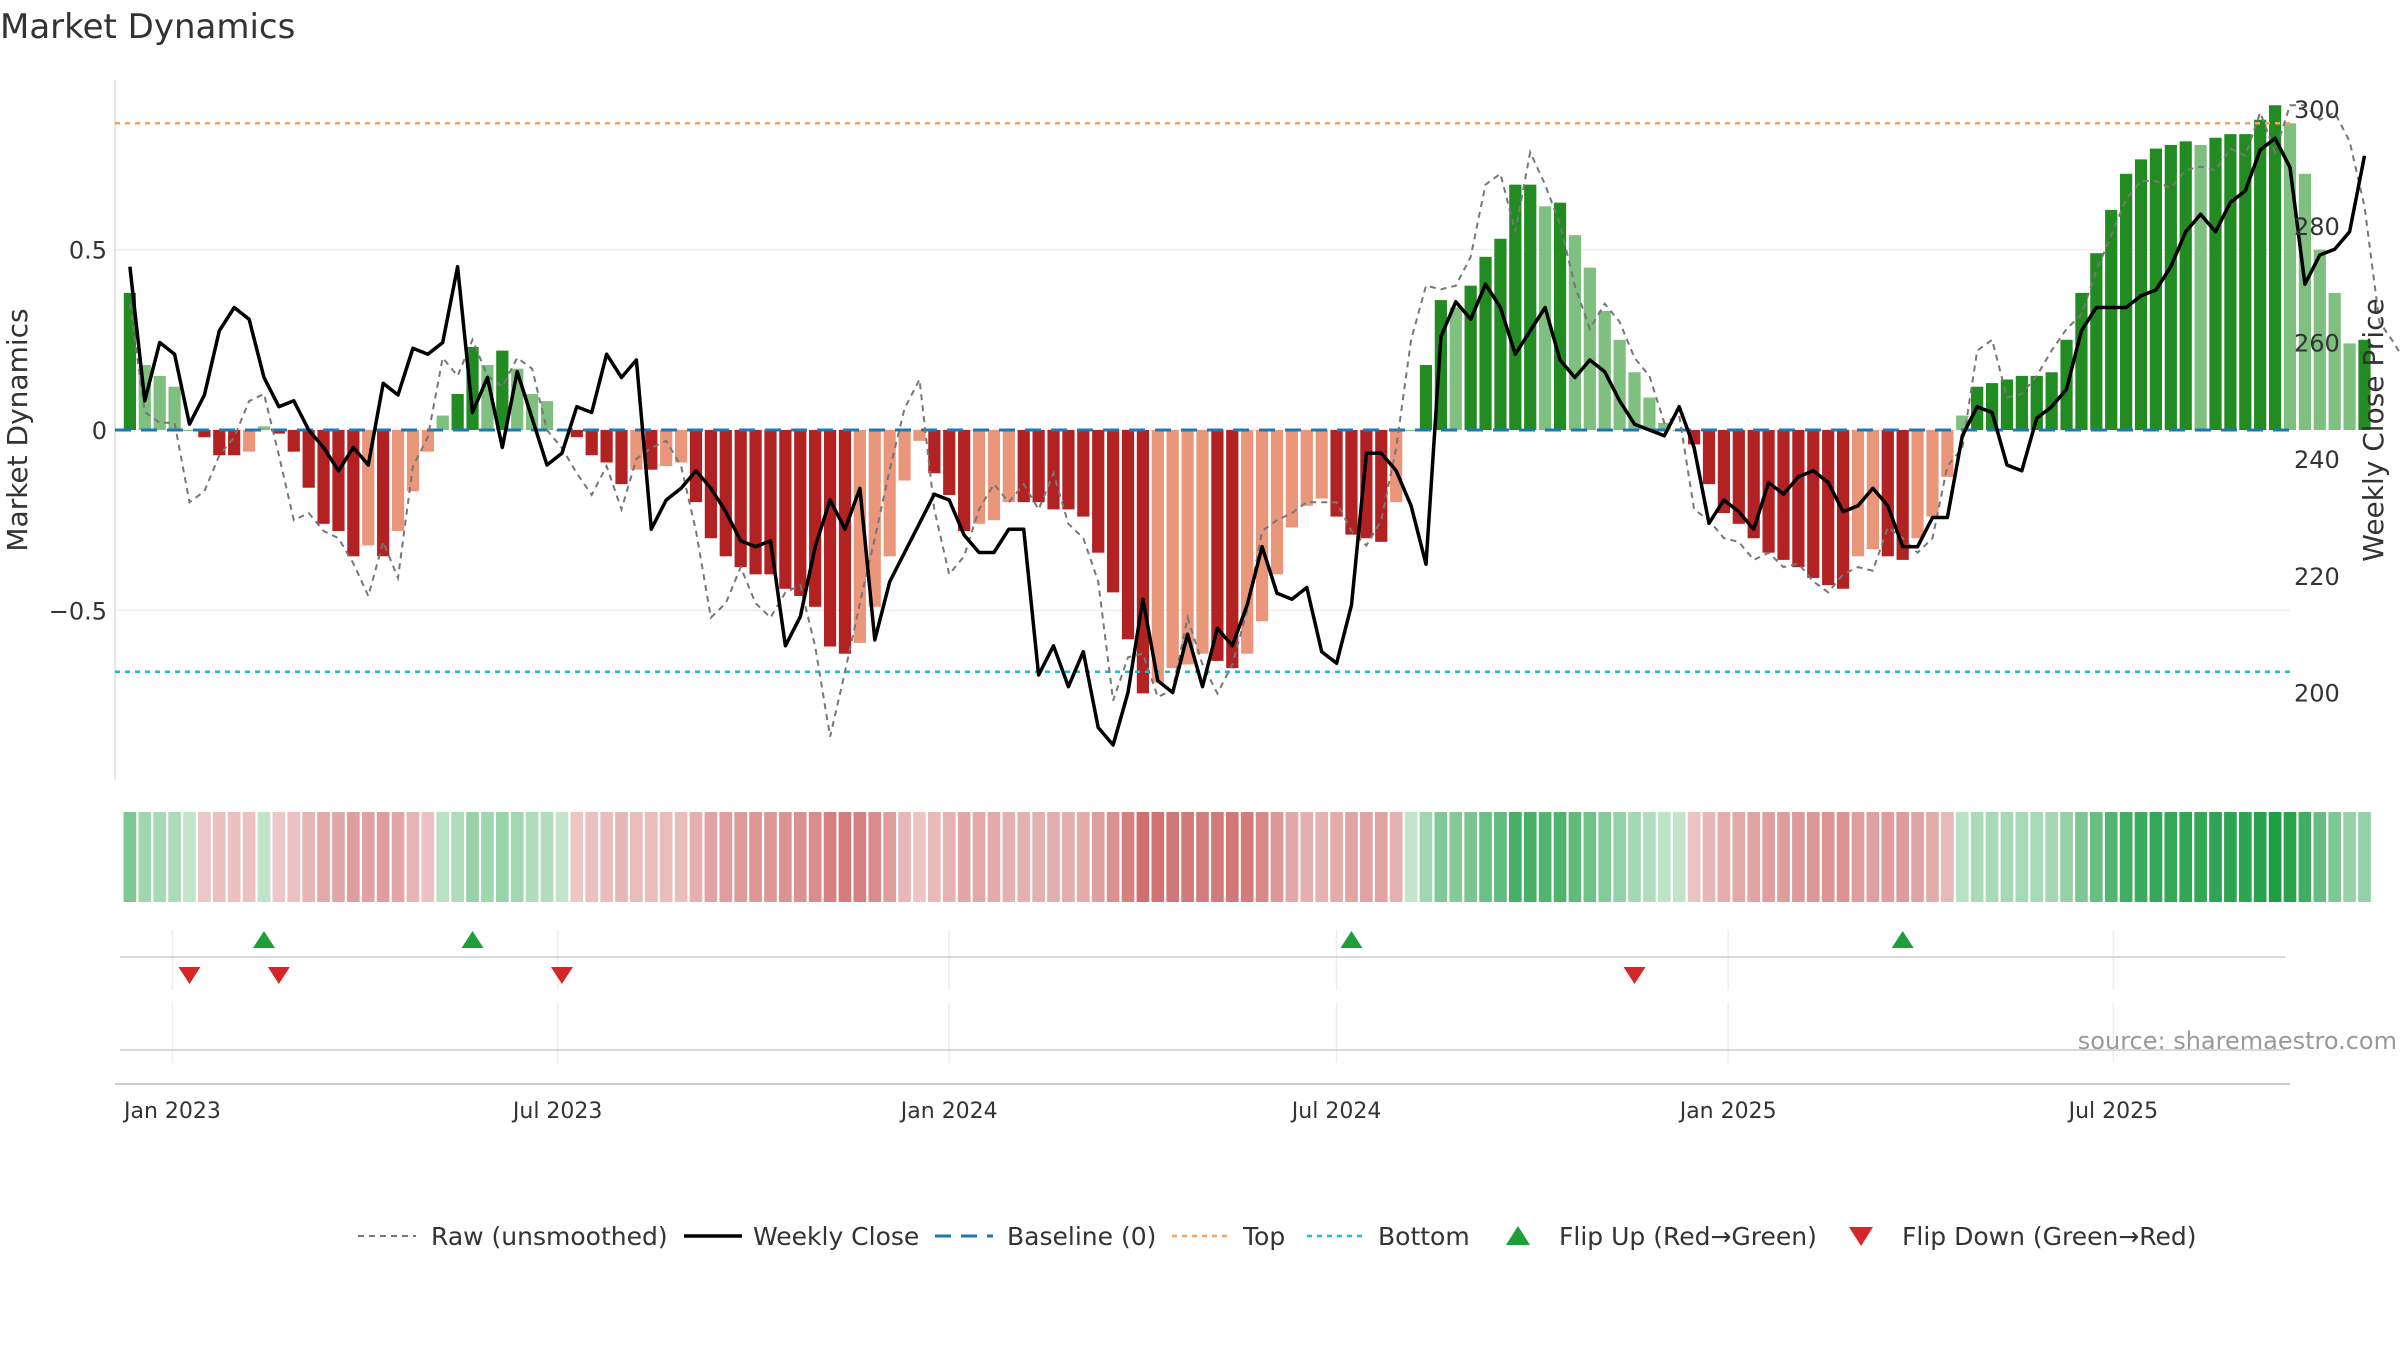 The width and height of the screenshot is (2400, 1354). What do you see at coordinates (1247, 857) in the screenshot?
I see `strength-band-panel` at bounding box center [1247, 857].